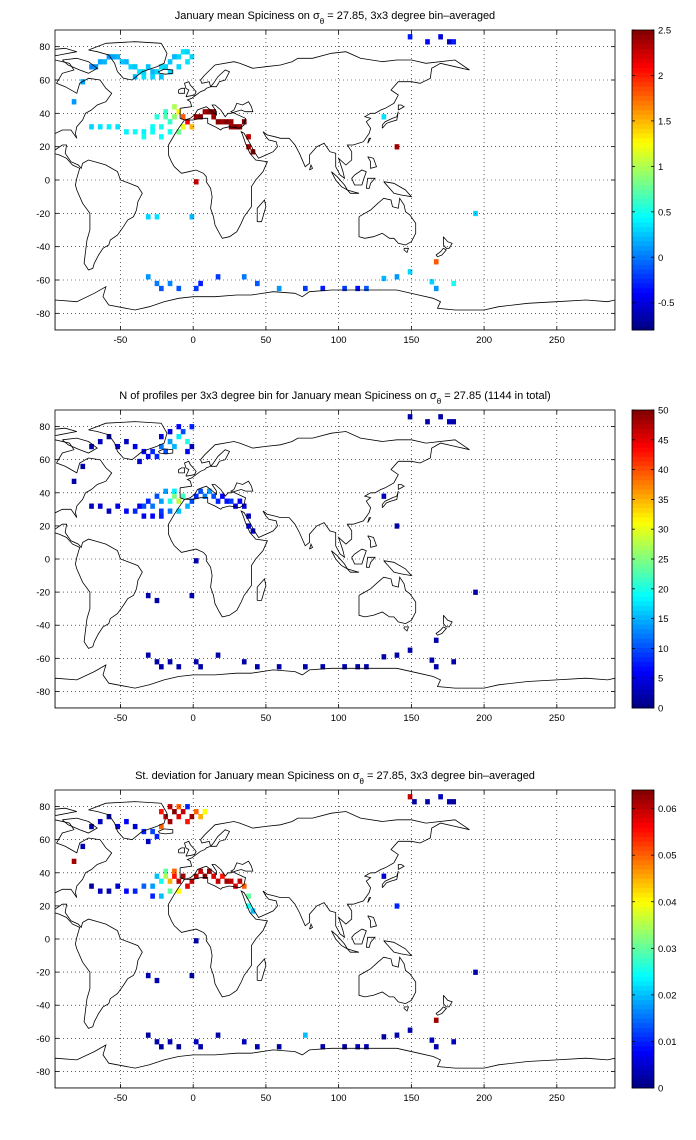 This screenshot has width=696, height=1140. I want to click on y-tick-label: 20, so click(44, 906).